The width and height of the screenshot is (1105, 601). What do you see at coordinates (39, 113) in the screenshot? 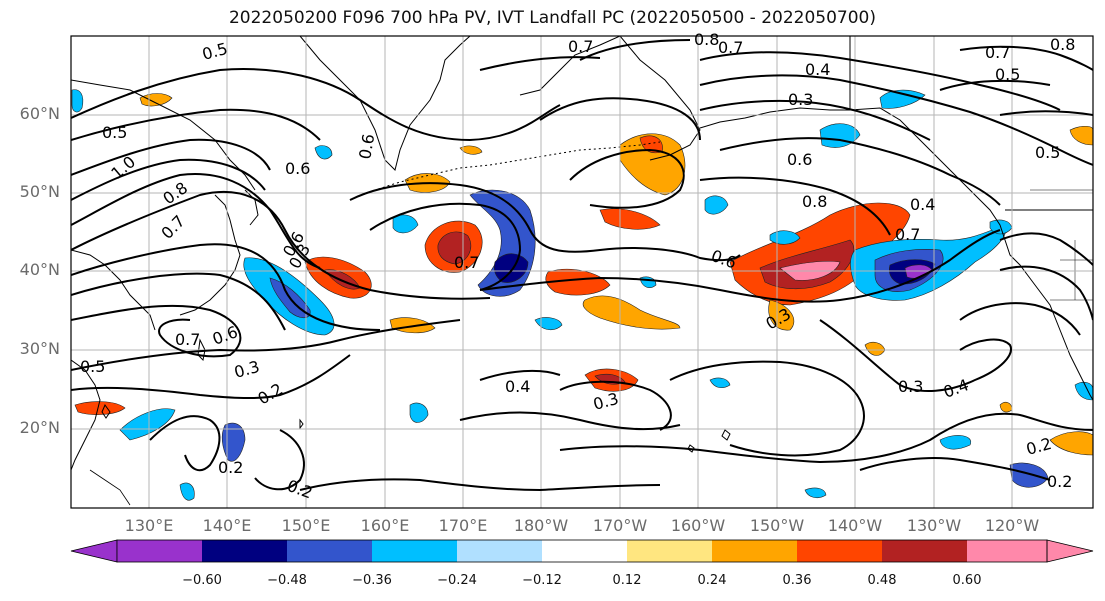
I see `lat-label: 60°N` at bounding box center [39, 113].